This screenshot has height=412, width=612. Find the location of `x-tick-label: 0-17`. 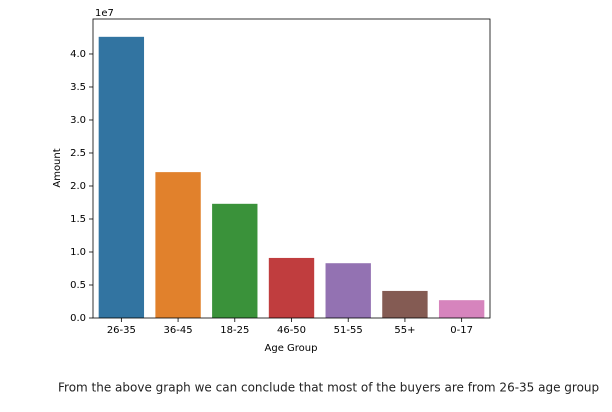

x-tick-label: 0-17 is located at coordinates (461, 330).